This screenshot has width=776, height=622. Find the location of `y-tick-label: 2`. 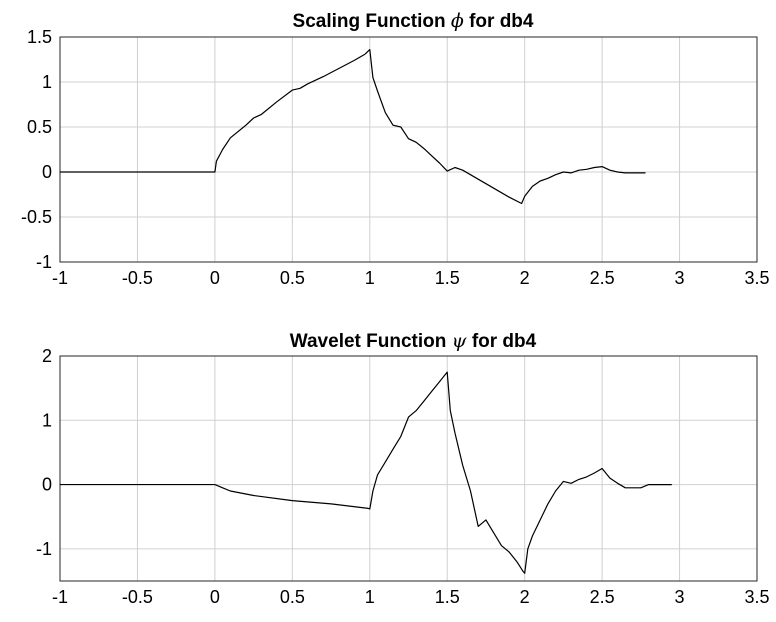

y-tick-label: 2 is located at coordinates (47, 356).